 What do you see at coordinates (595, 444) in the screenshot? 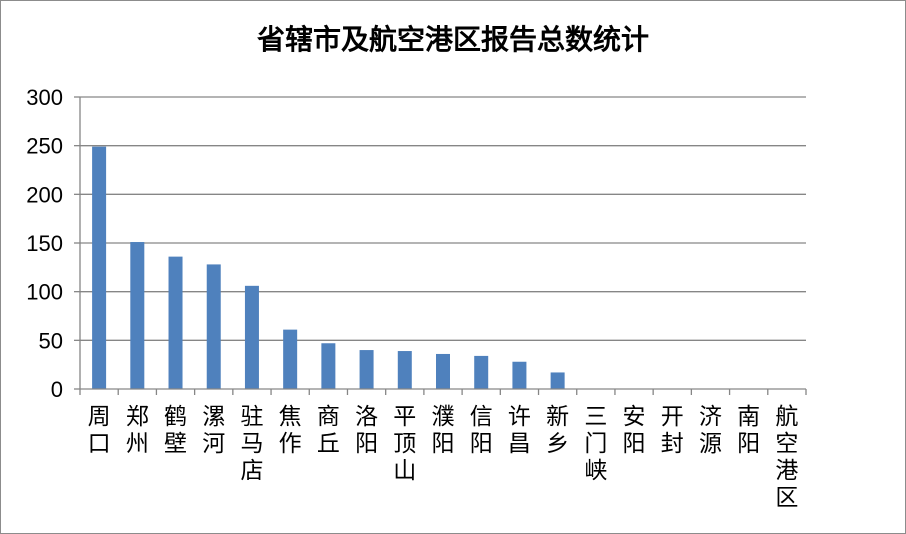
I see `x-tick-label: 三门峡` at bounding box center [595, 444].